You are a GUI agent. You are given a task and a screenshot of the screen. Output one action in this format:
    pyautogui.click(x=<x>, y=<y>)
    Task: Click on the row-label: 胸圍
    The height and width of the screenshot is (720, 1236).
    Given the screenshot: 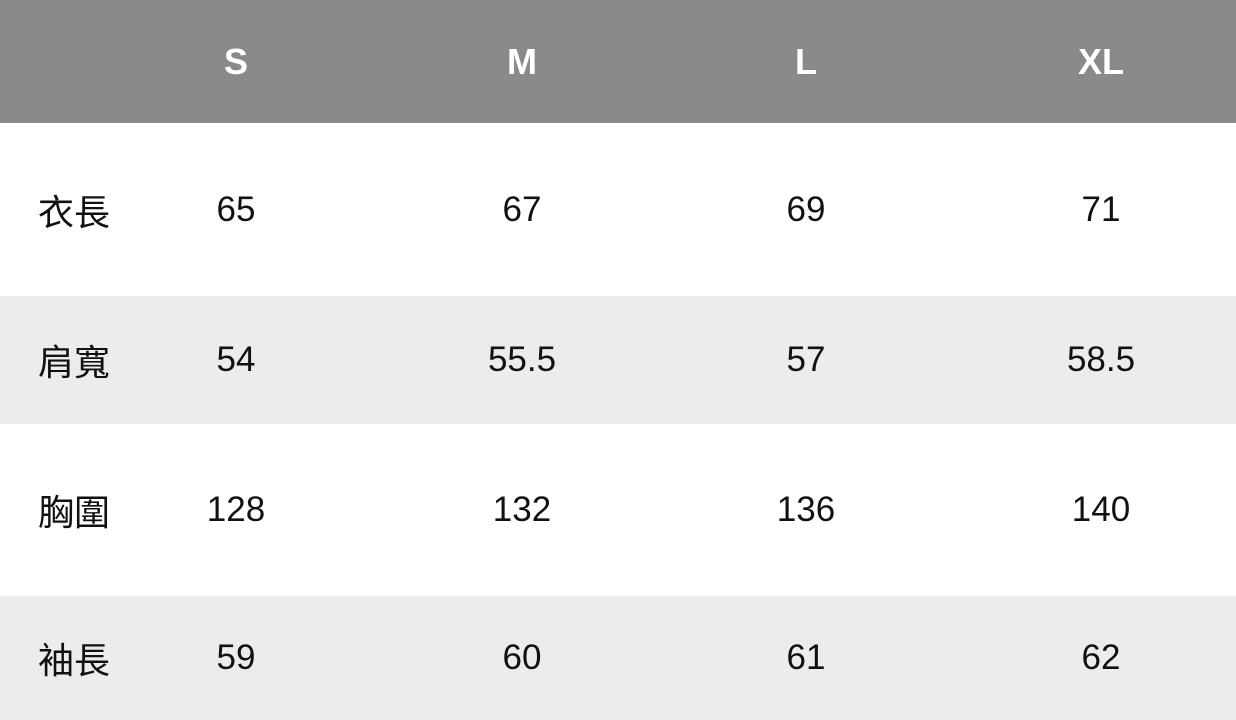 What is the action you would take?
    pyautogui.click(x=74, y=513)
    